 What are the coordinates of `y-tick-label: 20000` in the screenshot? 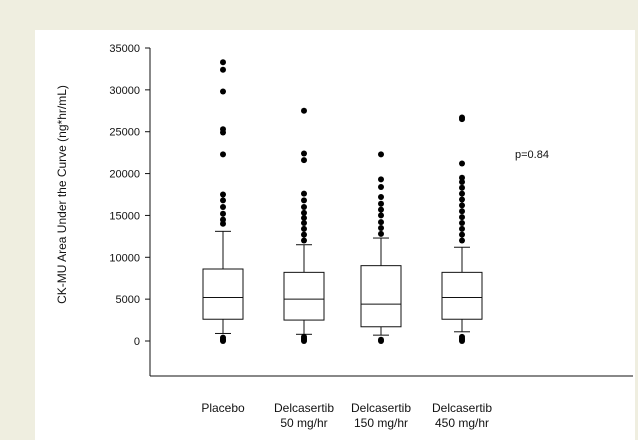 It's located at (124, 175).